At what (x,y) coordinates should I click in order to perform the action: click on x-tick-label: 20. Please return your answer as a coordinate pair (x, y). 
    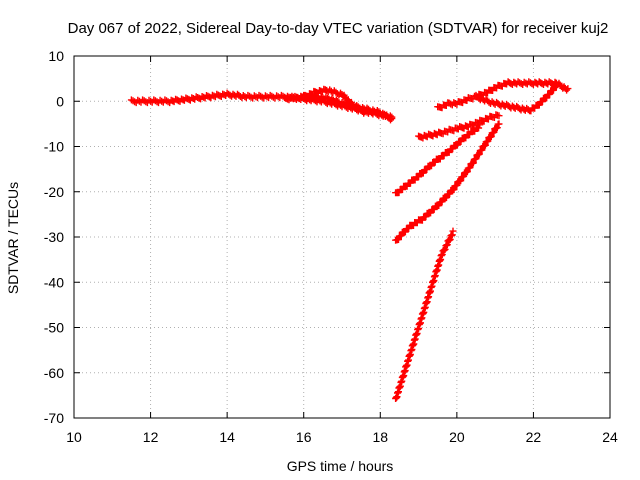
    Looking at the image, I should click on (457, 437).